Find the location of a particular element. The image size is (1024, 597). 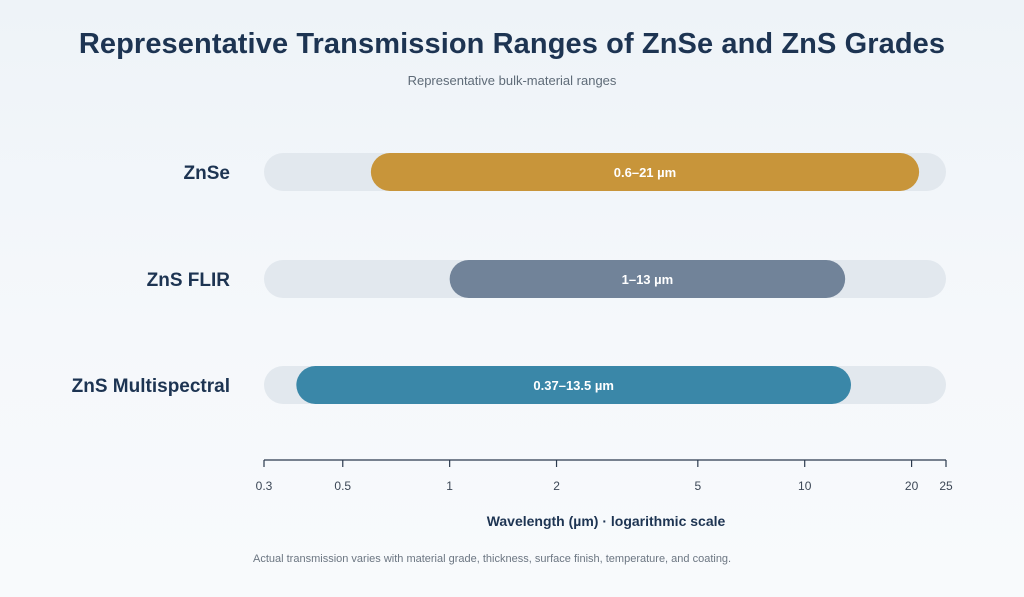

category-label: ZnS Multispectral is located at coordinates (151, 386).